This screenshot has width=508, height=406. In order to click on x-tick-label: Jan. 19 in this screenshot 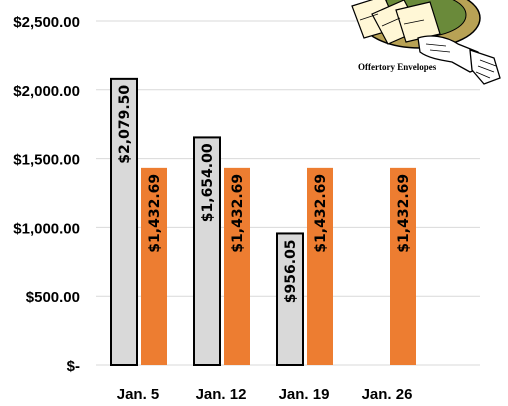, I will do `click(304, 394)`.